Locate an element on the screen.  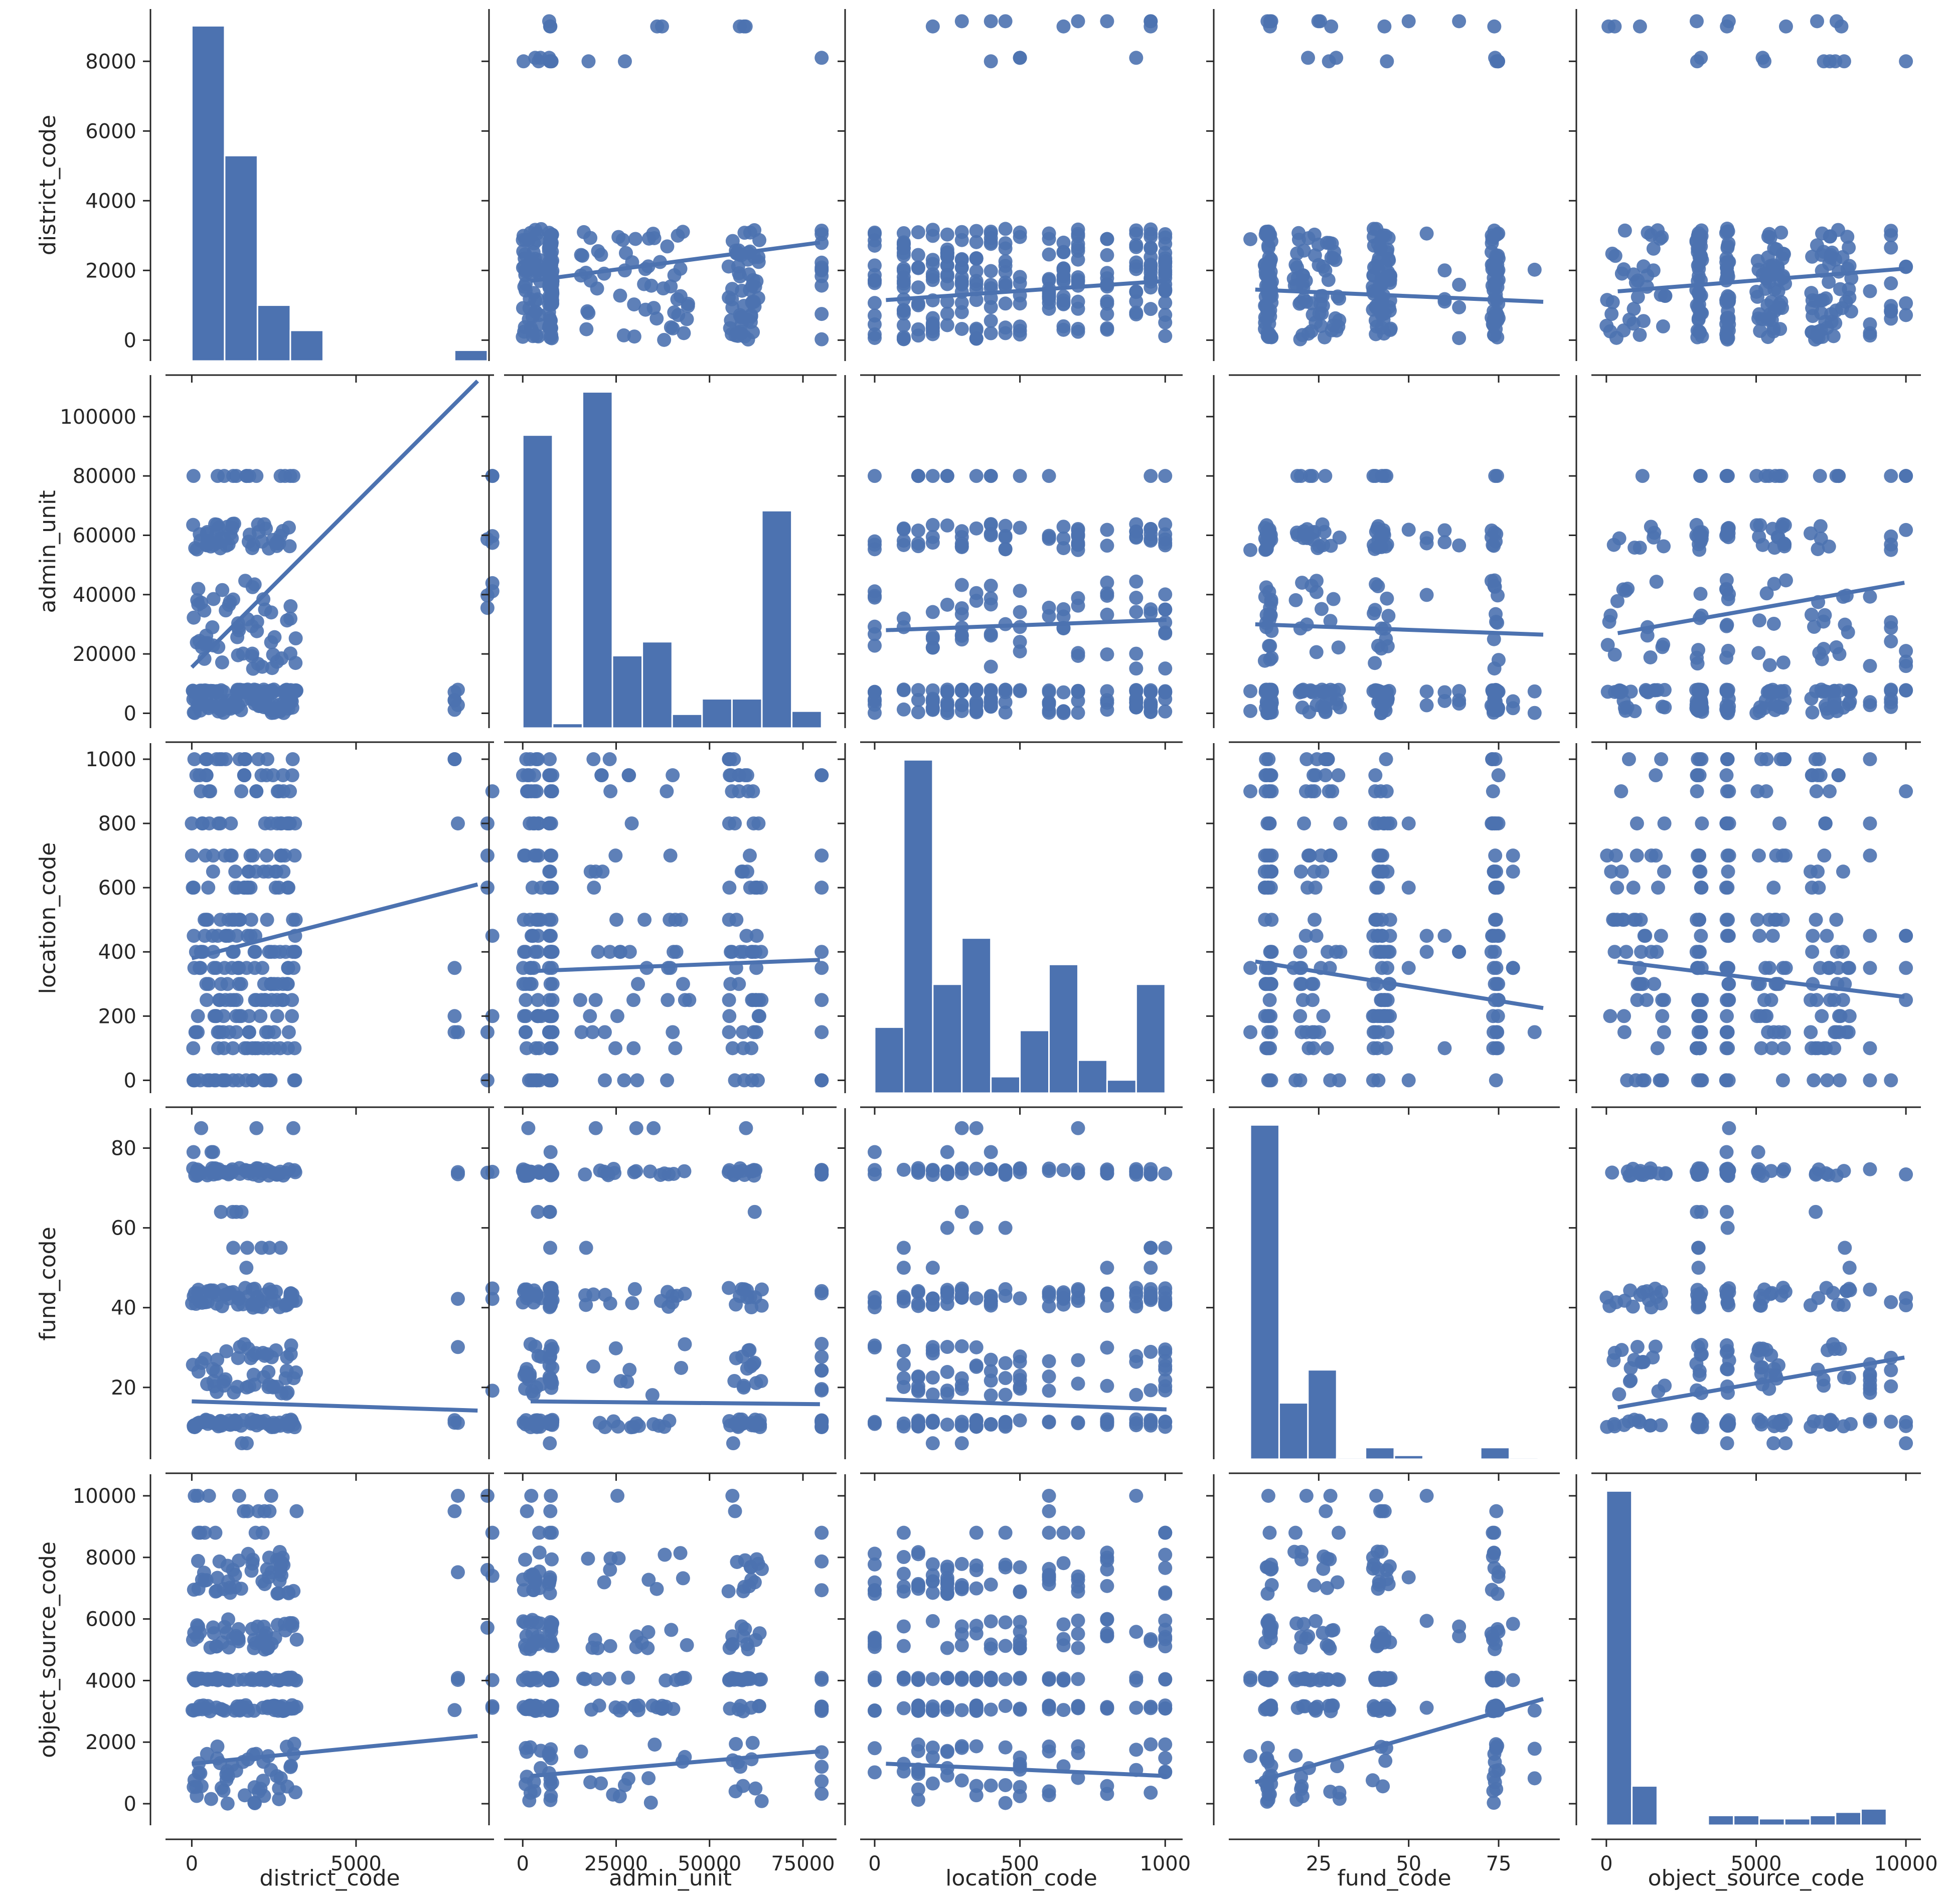
y-tick-label: 4000 is located at coordinates (110, 201).